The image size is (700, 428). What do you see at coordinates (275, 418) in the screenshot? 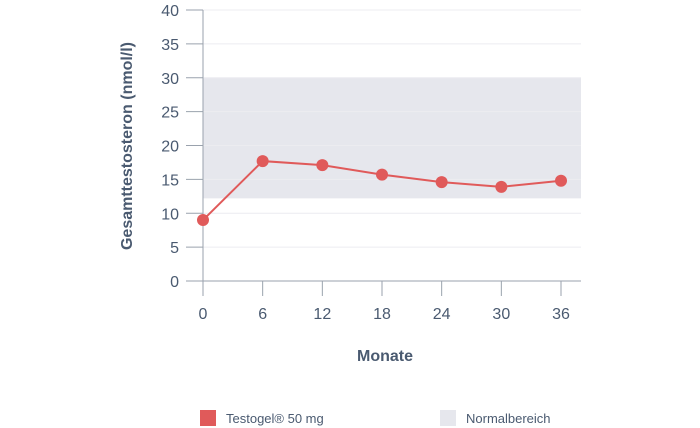
I see `legend-label-series: Testogel® 50 mg` at bounding box center [275, 418].